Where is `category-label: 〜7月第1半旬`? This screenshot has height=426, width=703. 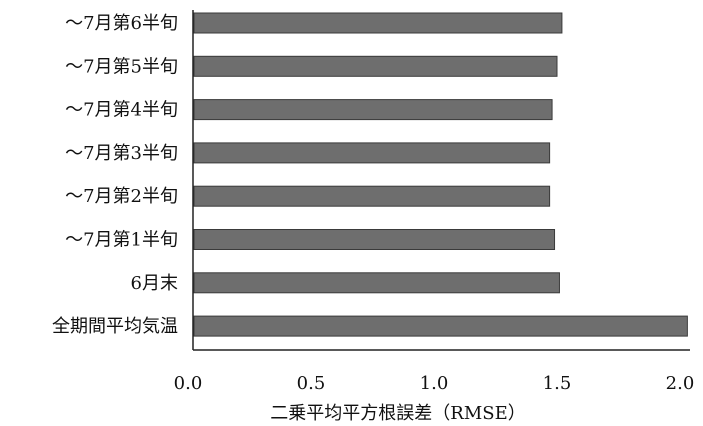 category-label: 〜7月第1半旬 is located at coordinates (121, 240).